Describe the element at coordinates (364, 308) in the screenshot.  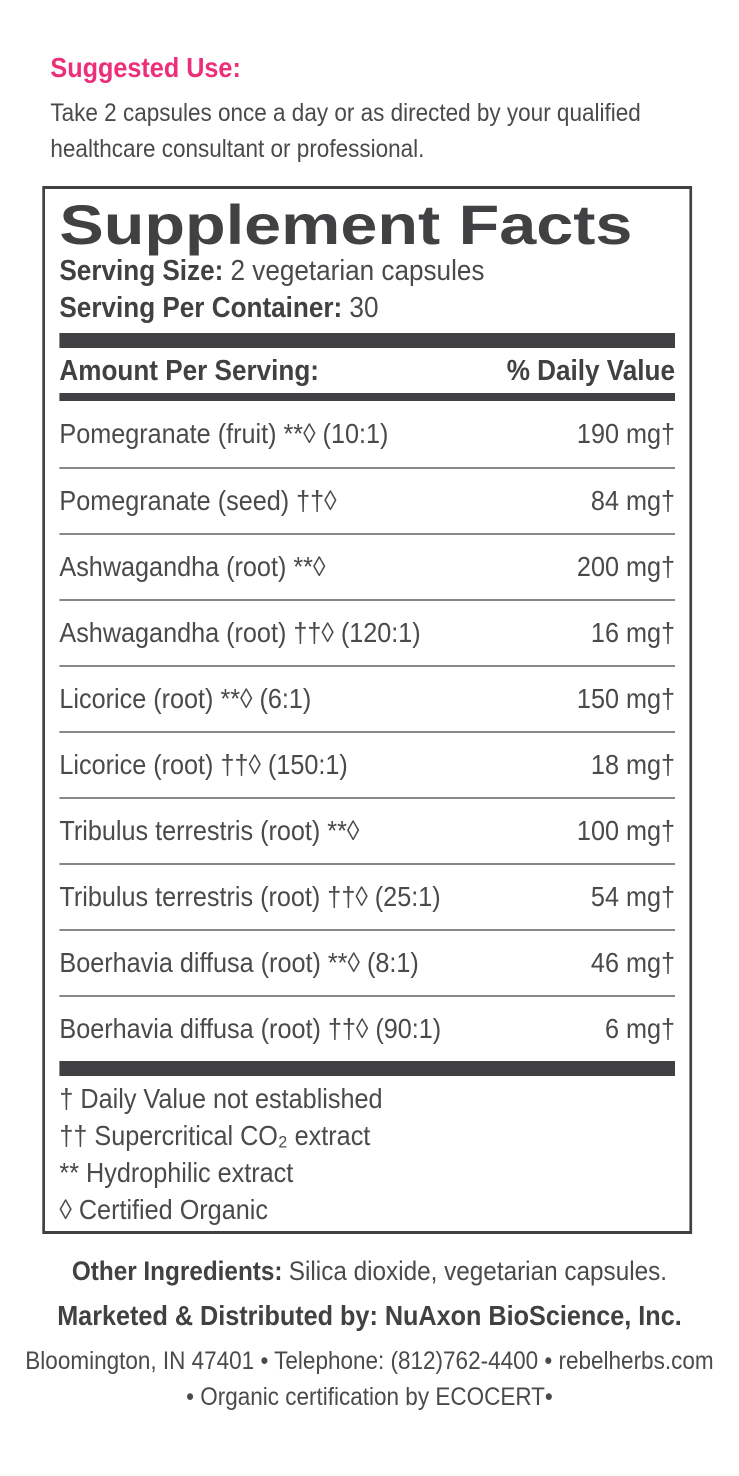
I see `servings-per-container-value: 30` at that location.